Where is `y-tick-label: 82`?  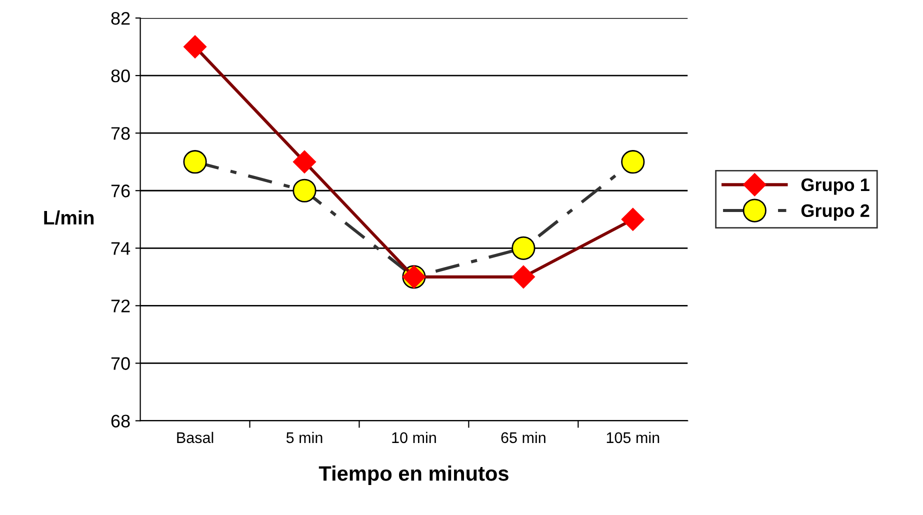 y-tick-label: 82 is located at coordinates (120, 18).